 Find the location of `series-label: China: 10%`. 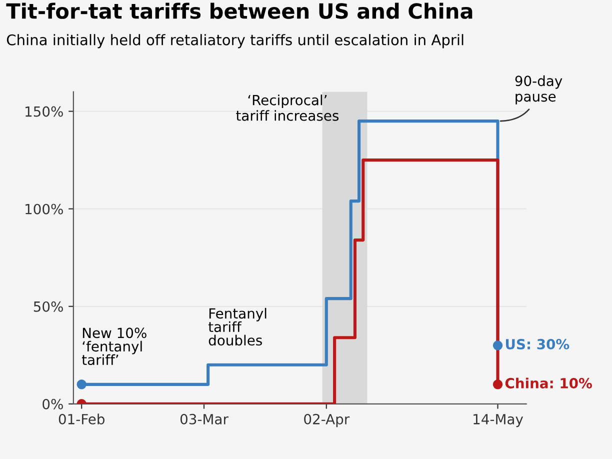

series-label: China: 10% is located at coordinates (548, 383).